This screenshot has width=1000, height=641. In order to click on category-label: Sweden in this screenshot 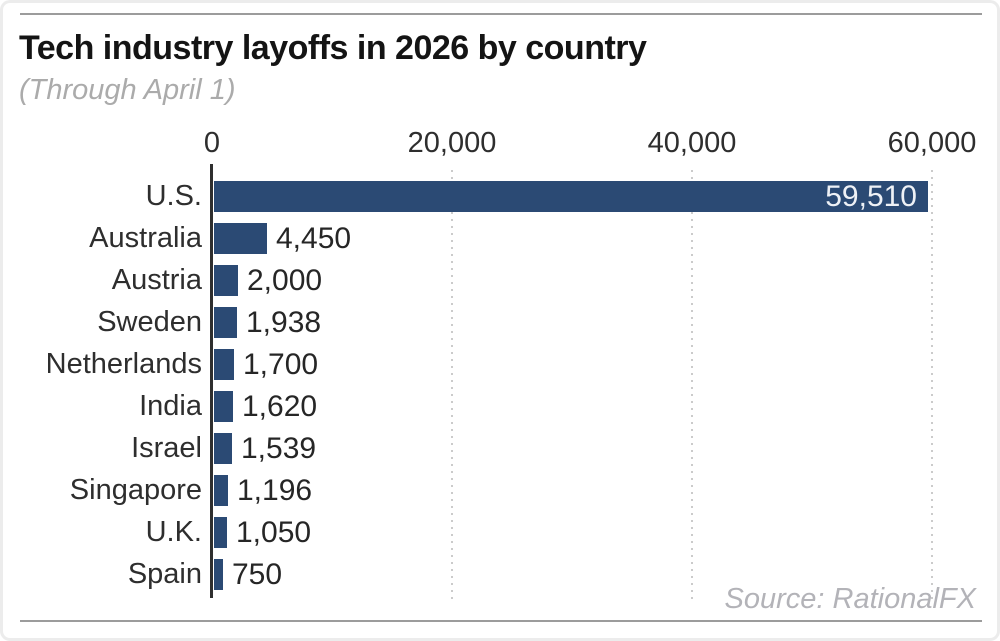, I will do `click(149, 322)`.